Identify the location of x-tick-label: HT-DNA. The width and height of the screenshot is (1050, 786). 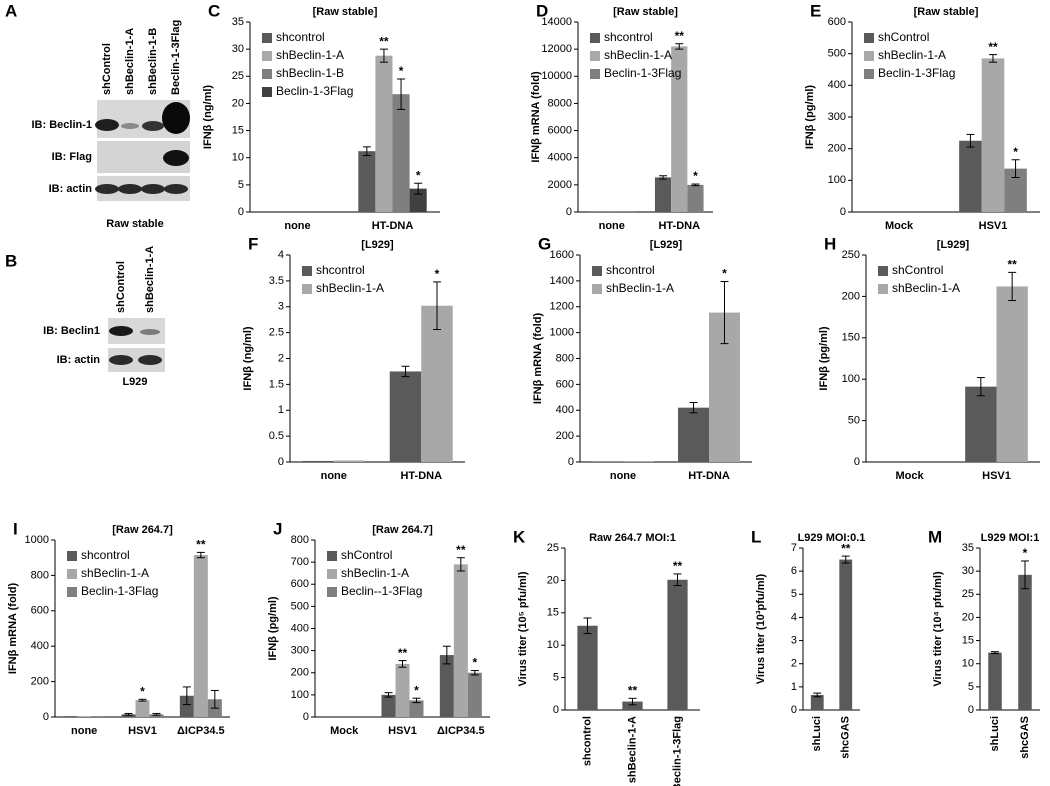
(393, 226).